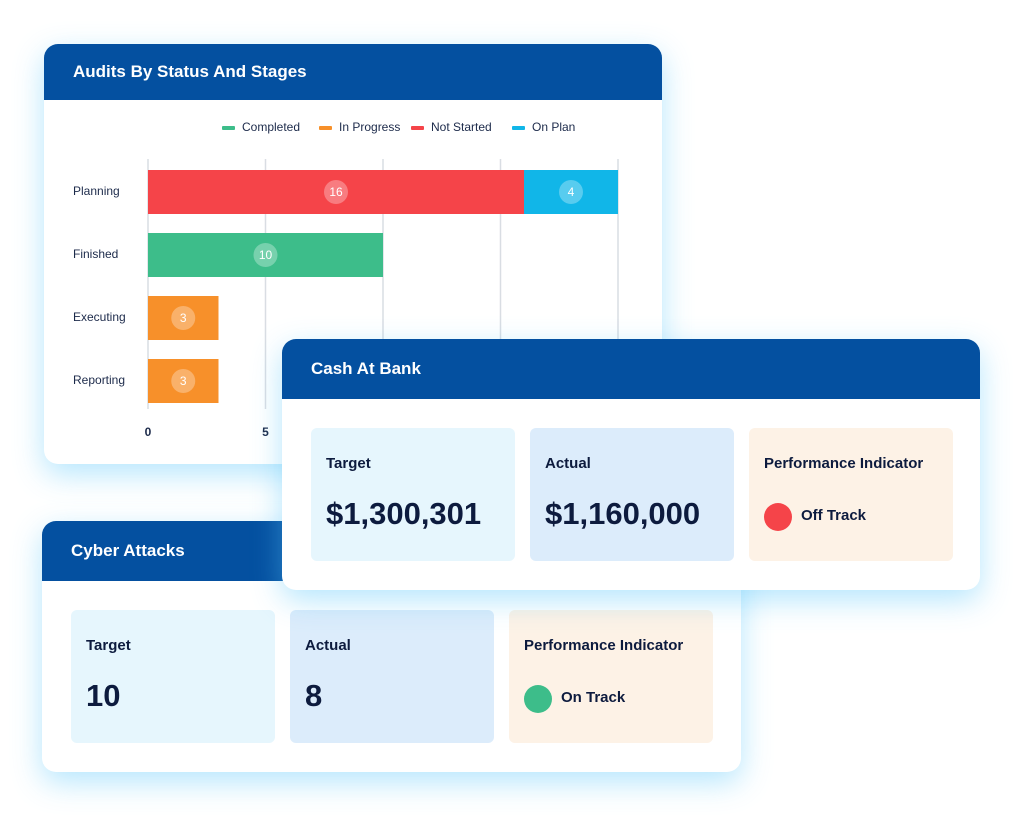 Image resolution: width=1024 pixels, height=827 pixels. Describe the element at coordinates (369, 127) in the screenshot. I see `legend-label: In Progress` at that location.